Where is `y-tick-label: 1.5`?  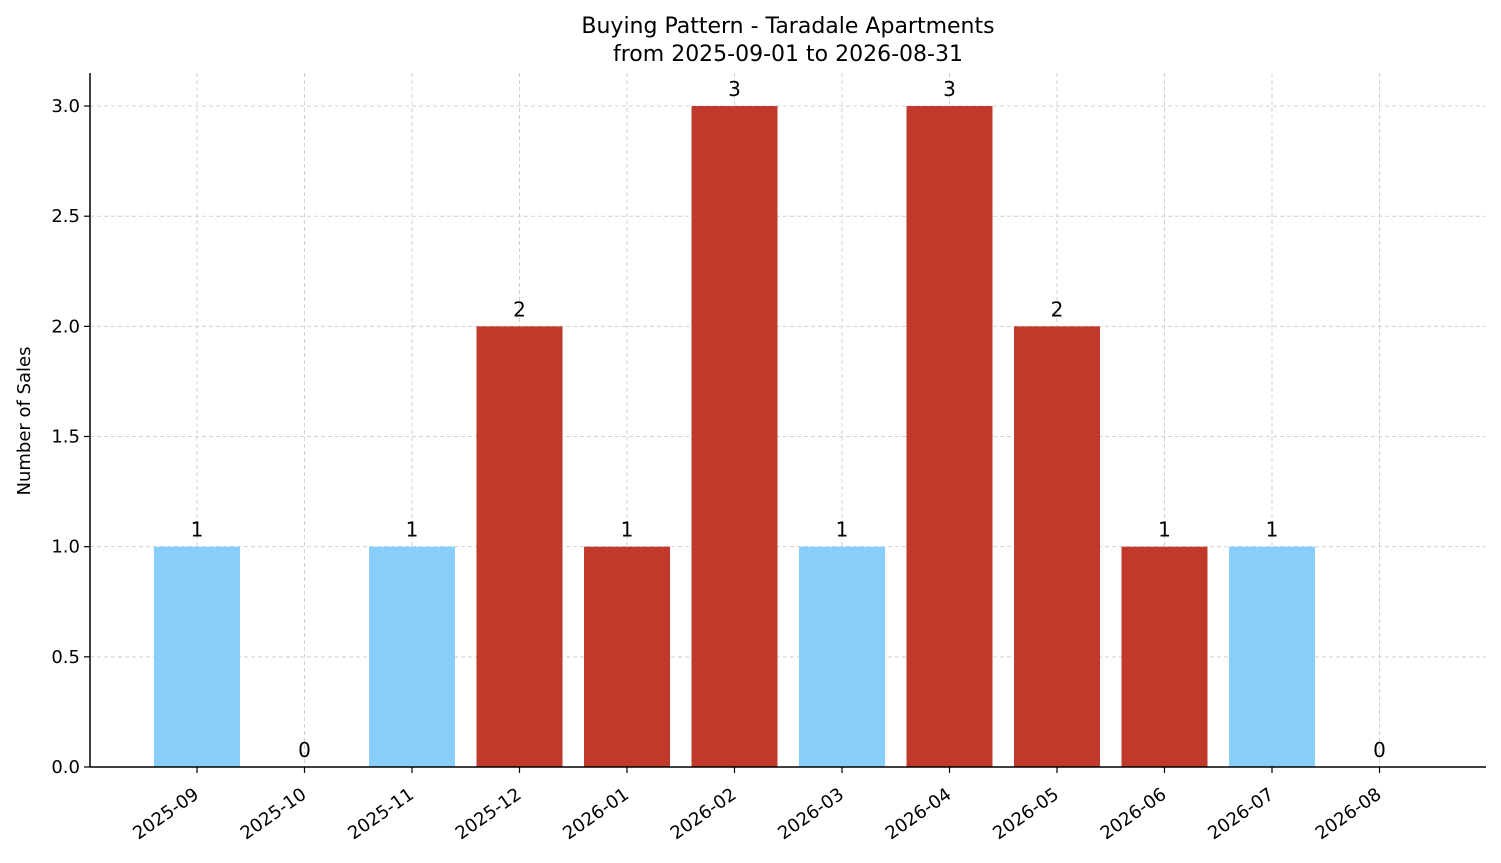
y-tick-label: 1.5 is located at coordinates (65, 437).